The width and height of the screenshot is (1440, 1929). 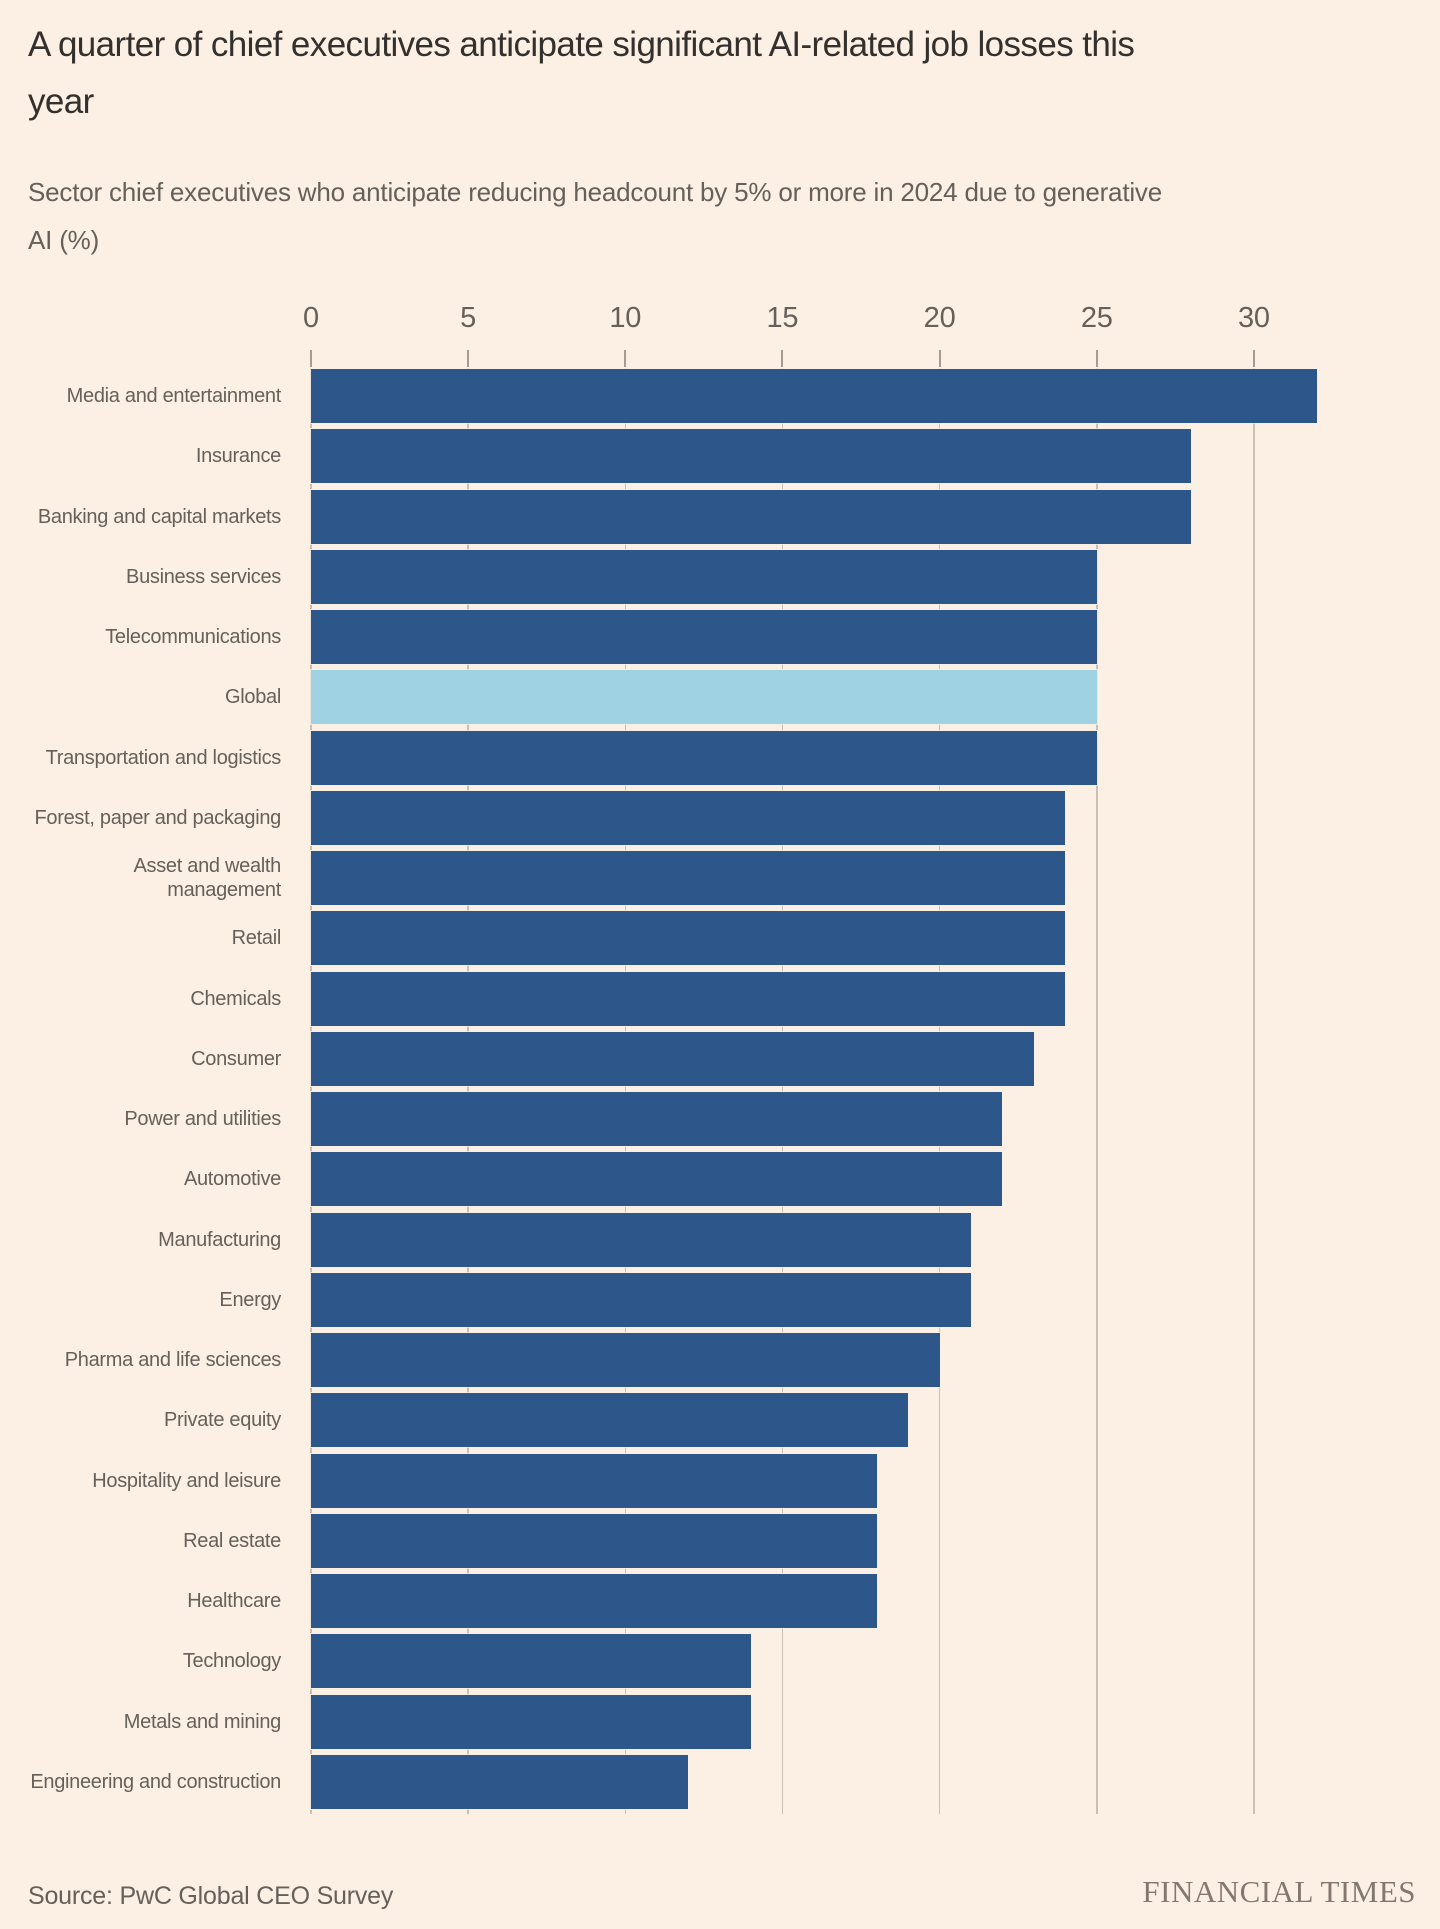 I want to click on chart-row-transportation-and-logistics: Transportation and logistics, so click(x=720, y=757).